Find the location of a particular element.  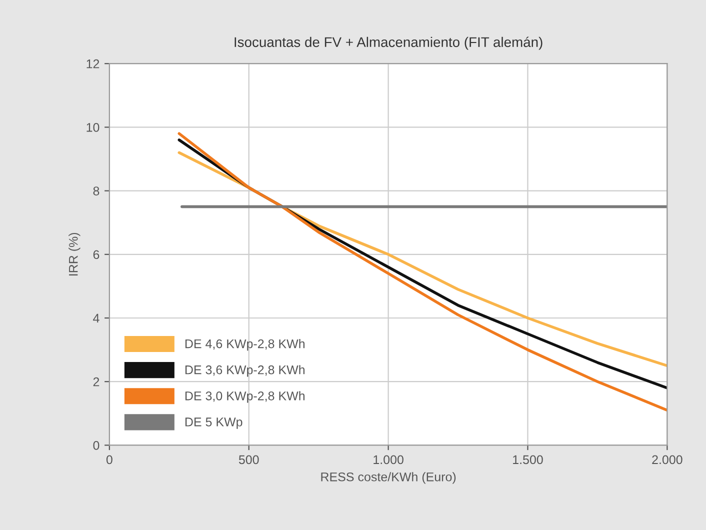

x-tick-label: 0 is located at coordinates (109, 459).